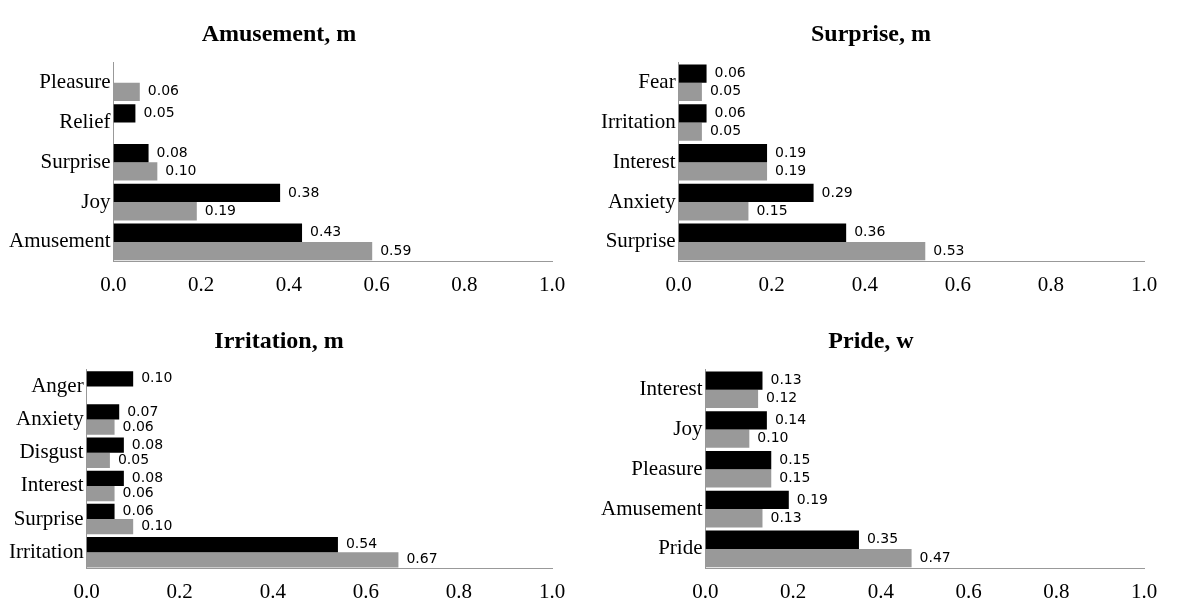  I want to click on y-tick-label: Irritation, so click(639, 121).